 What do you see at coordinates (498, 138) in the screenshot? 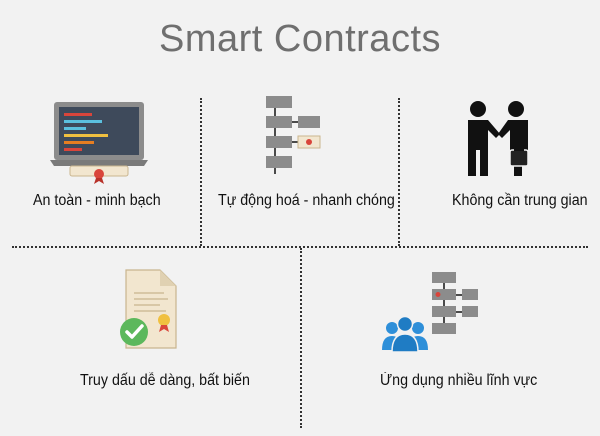
I see `handshake-icon` at bounding box center [498, 138].